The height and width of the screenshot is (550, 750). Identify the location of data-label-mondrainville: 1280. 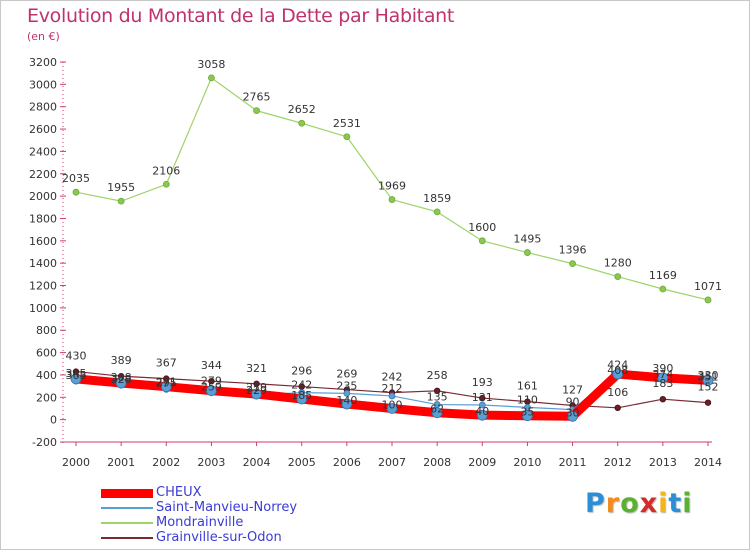
(618, 263).